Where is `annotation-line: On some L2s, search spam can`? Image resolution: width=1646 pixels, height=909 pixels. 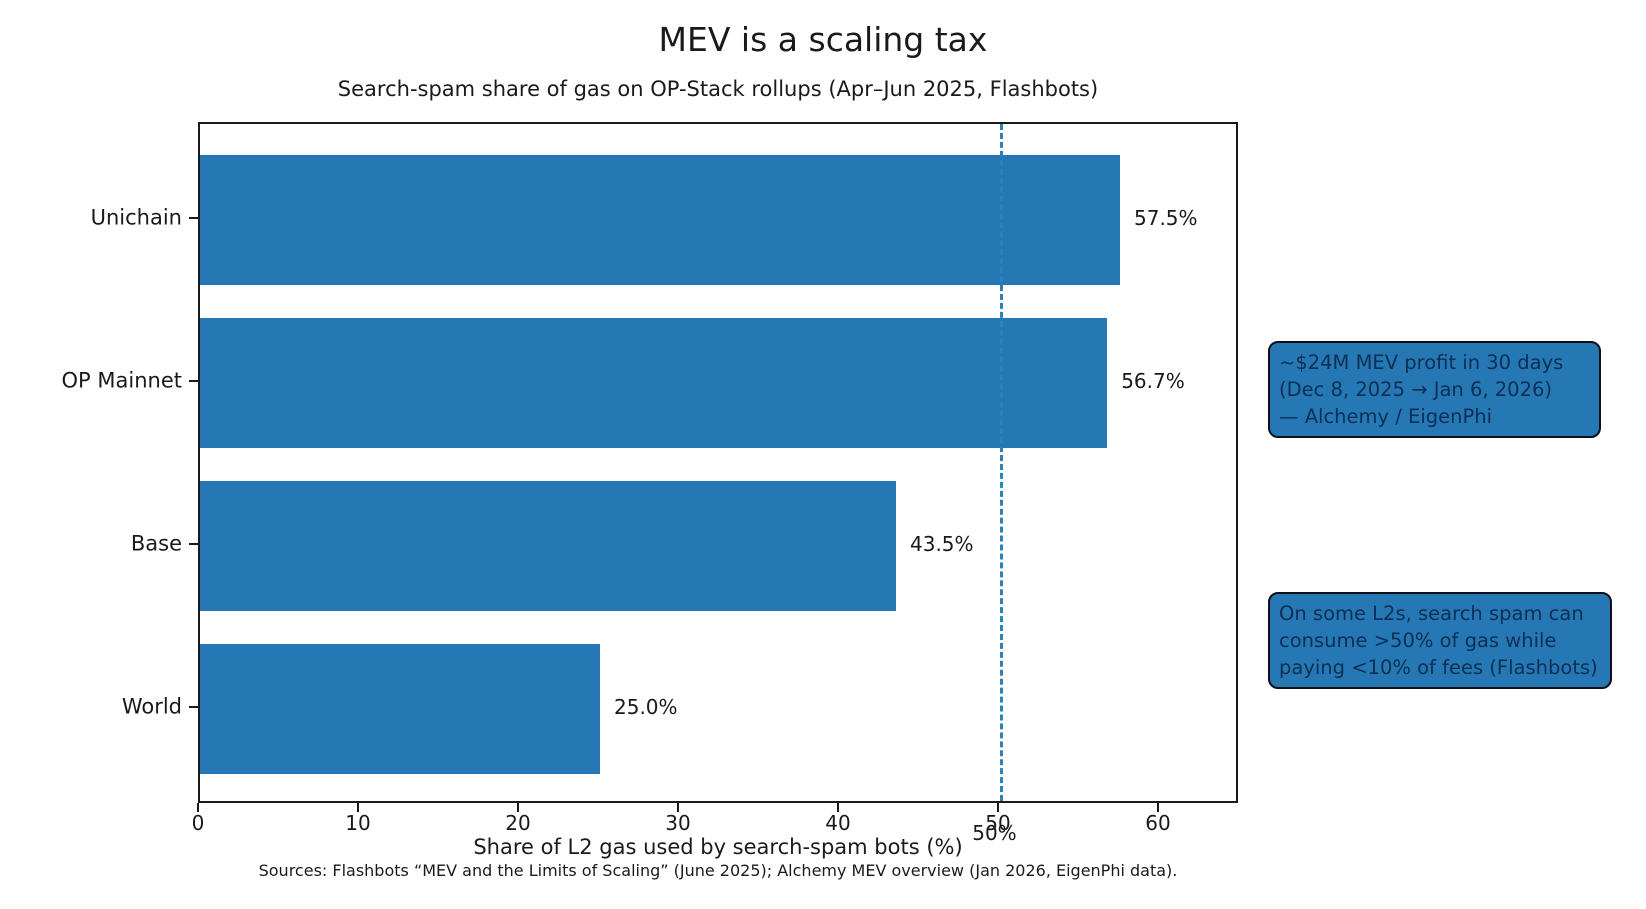
annotation-line: On some L2s, search spam can is located at coordinates (1431, 613).